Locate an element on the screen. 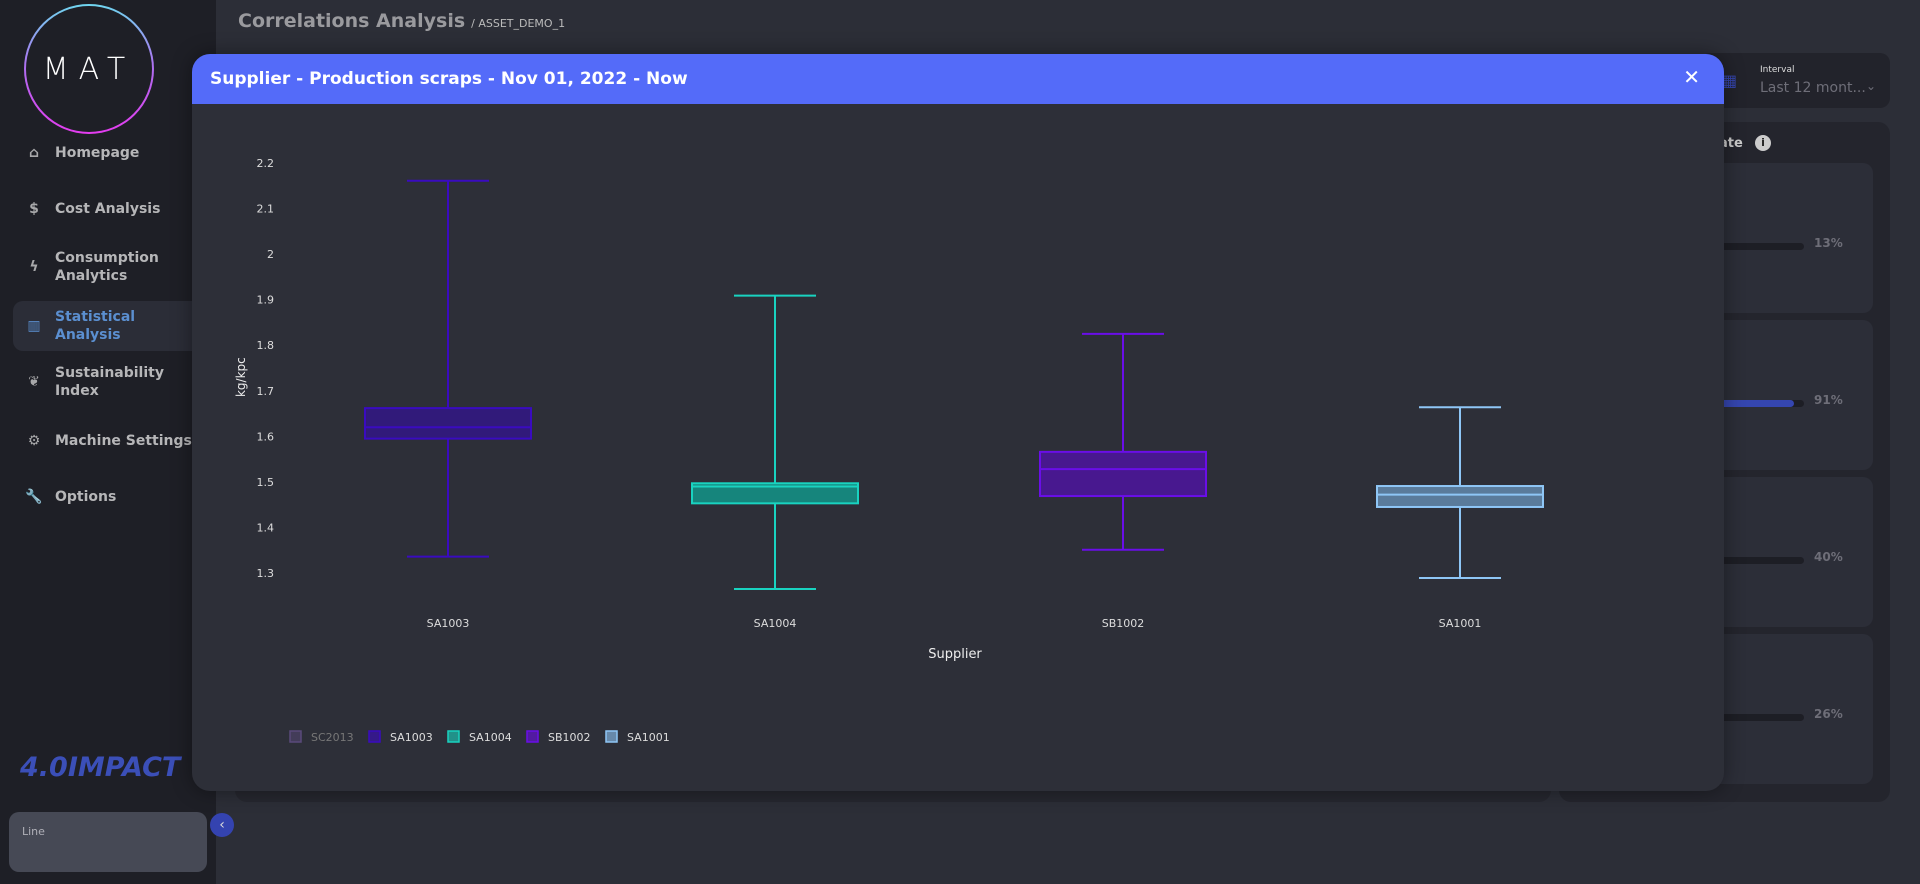 The height and width of the screenshot is (884, 1920). legend-item-SA1001: SA1001 is located at coordinates (648, 737).